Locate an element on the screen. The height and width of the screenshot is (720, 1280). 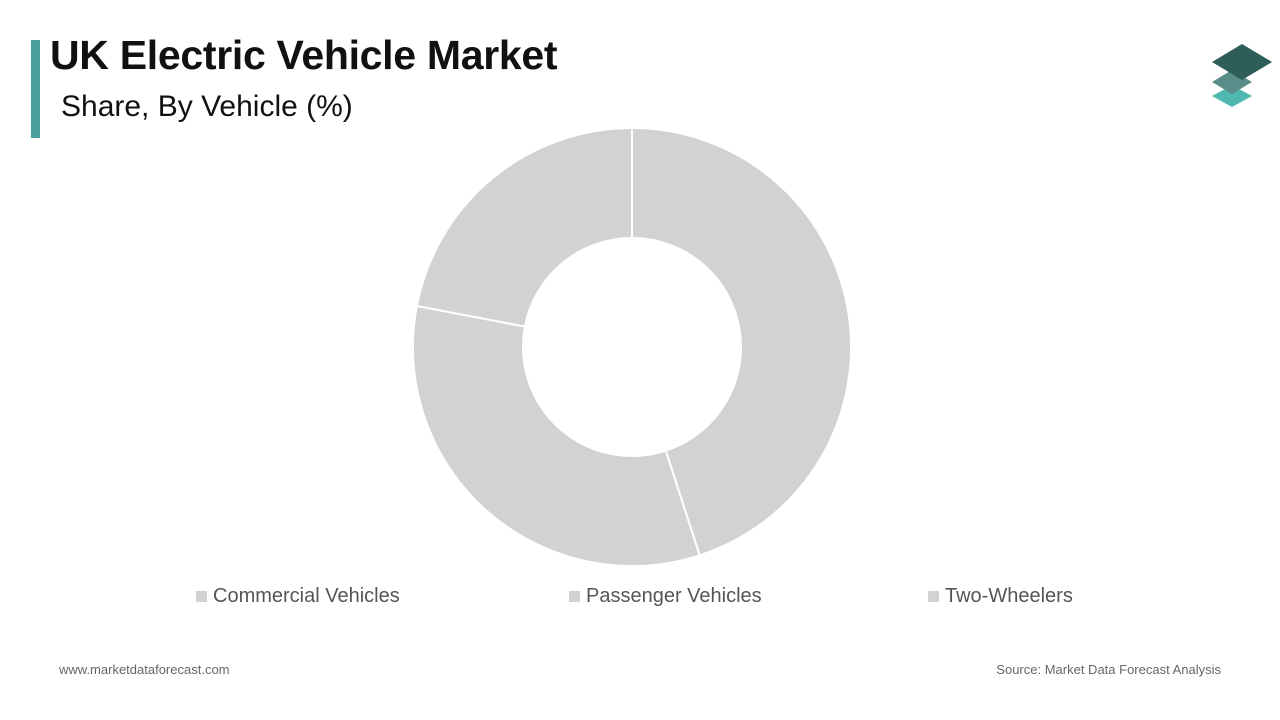
footer-source: Source: Market Data Forecast Analysis is located at coordinates (1108, 669).